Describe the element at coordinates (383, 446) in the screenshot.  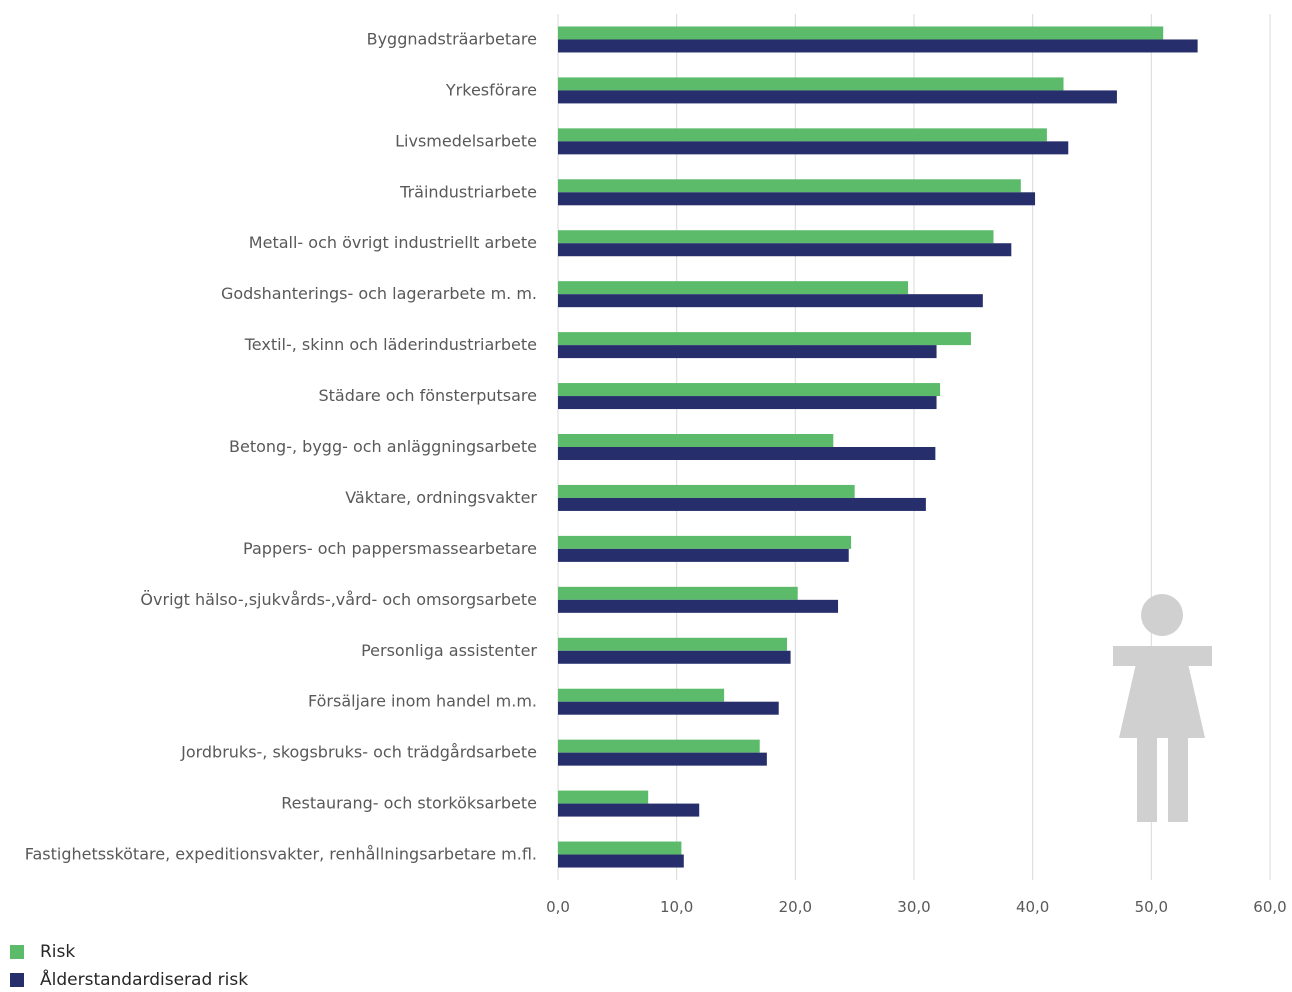
I see `category-label: Betong-, bygg- och anläggningsarbete` at that location.